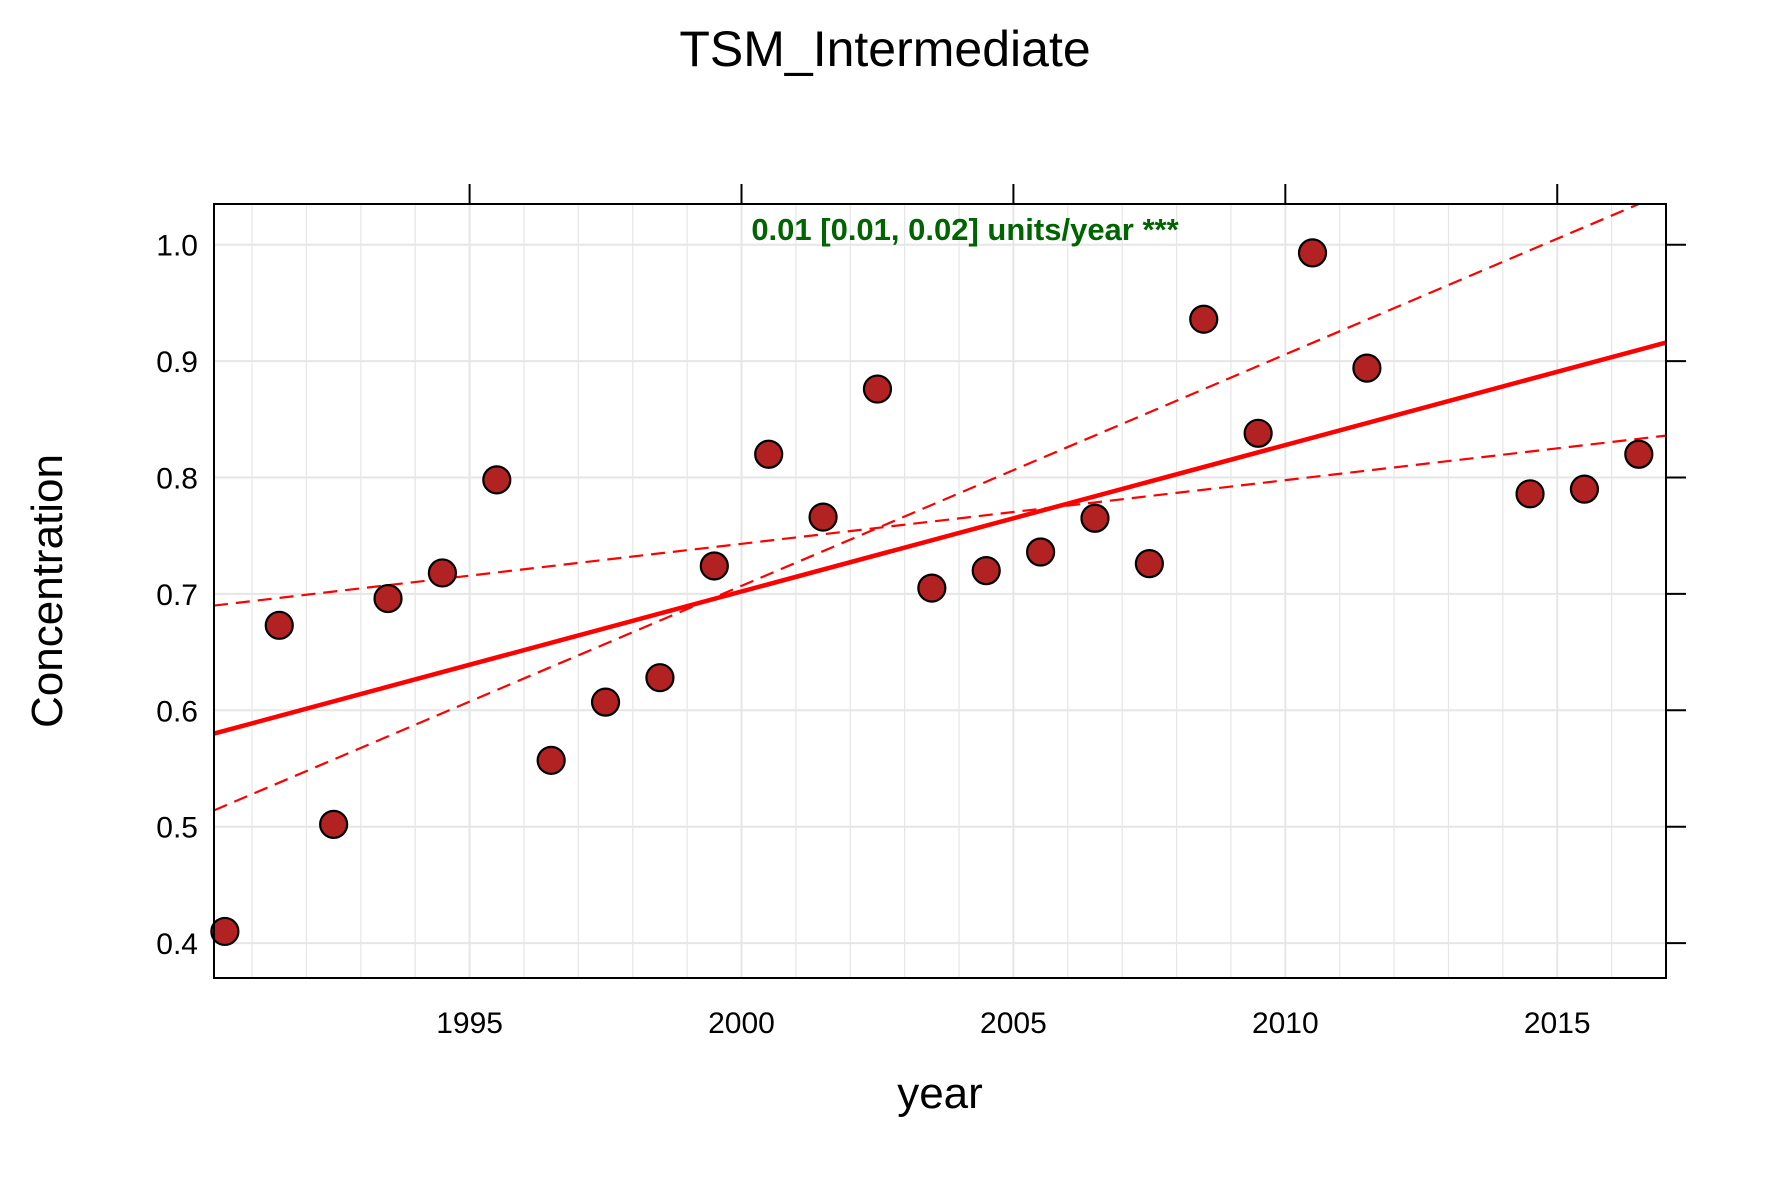 The image size is (1771, 1181). I want to click on x-tick-label: 2010, so click(1285, 1023).